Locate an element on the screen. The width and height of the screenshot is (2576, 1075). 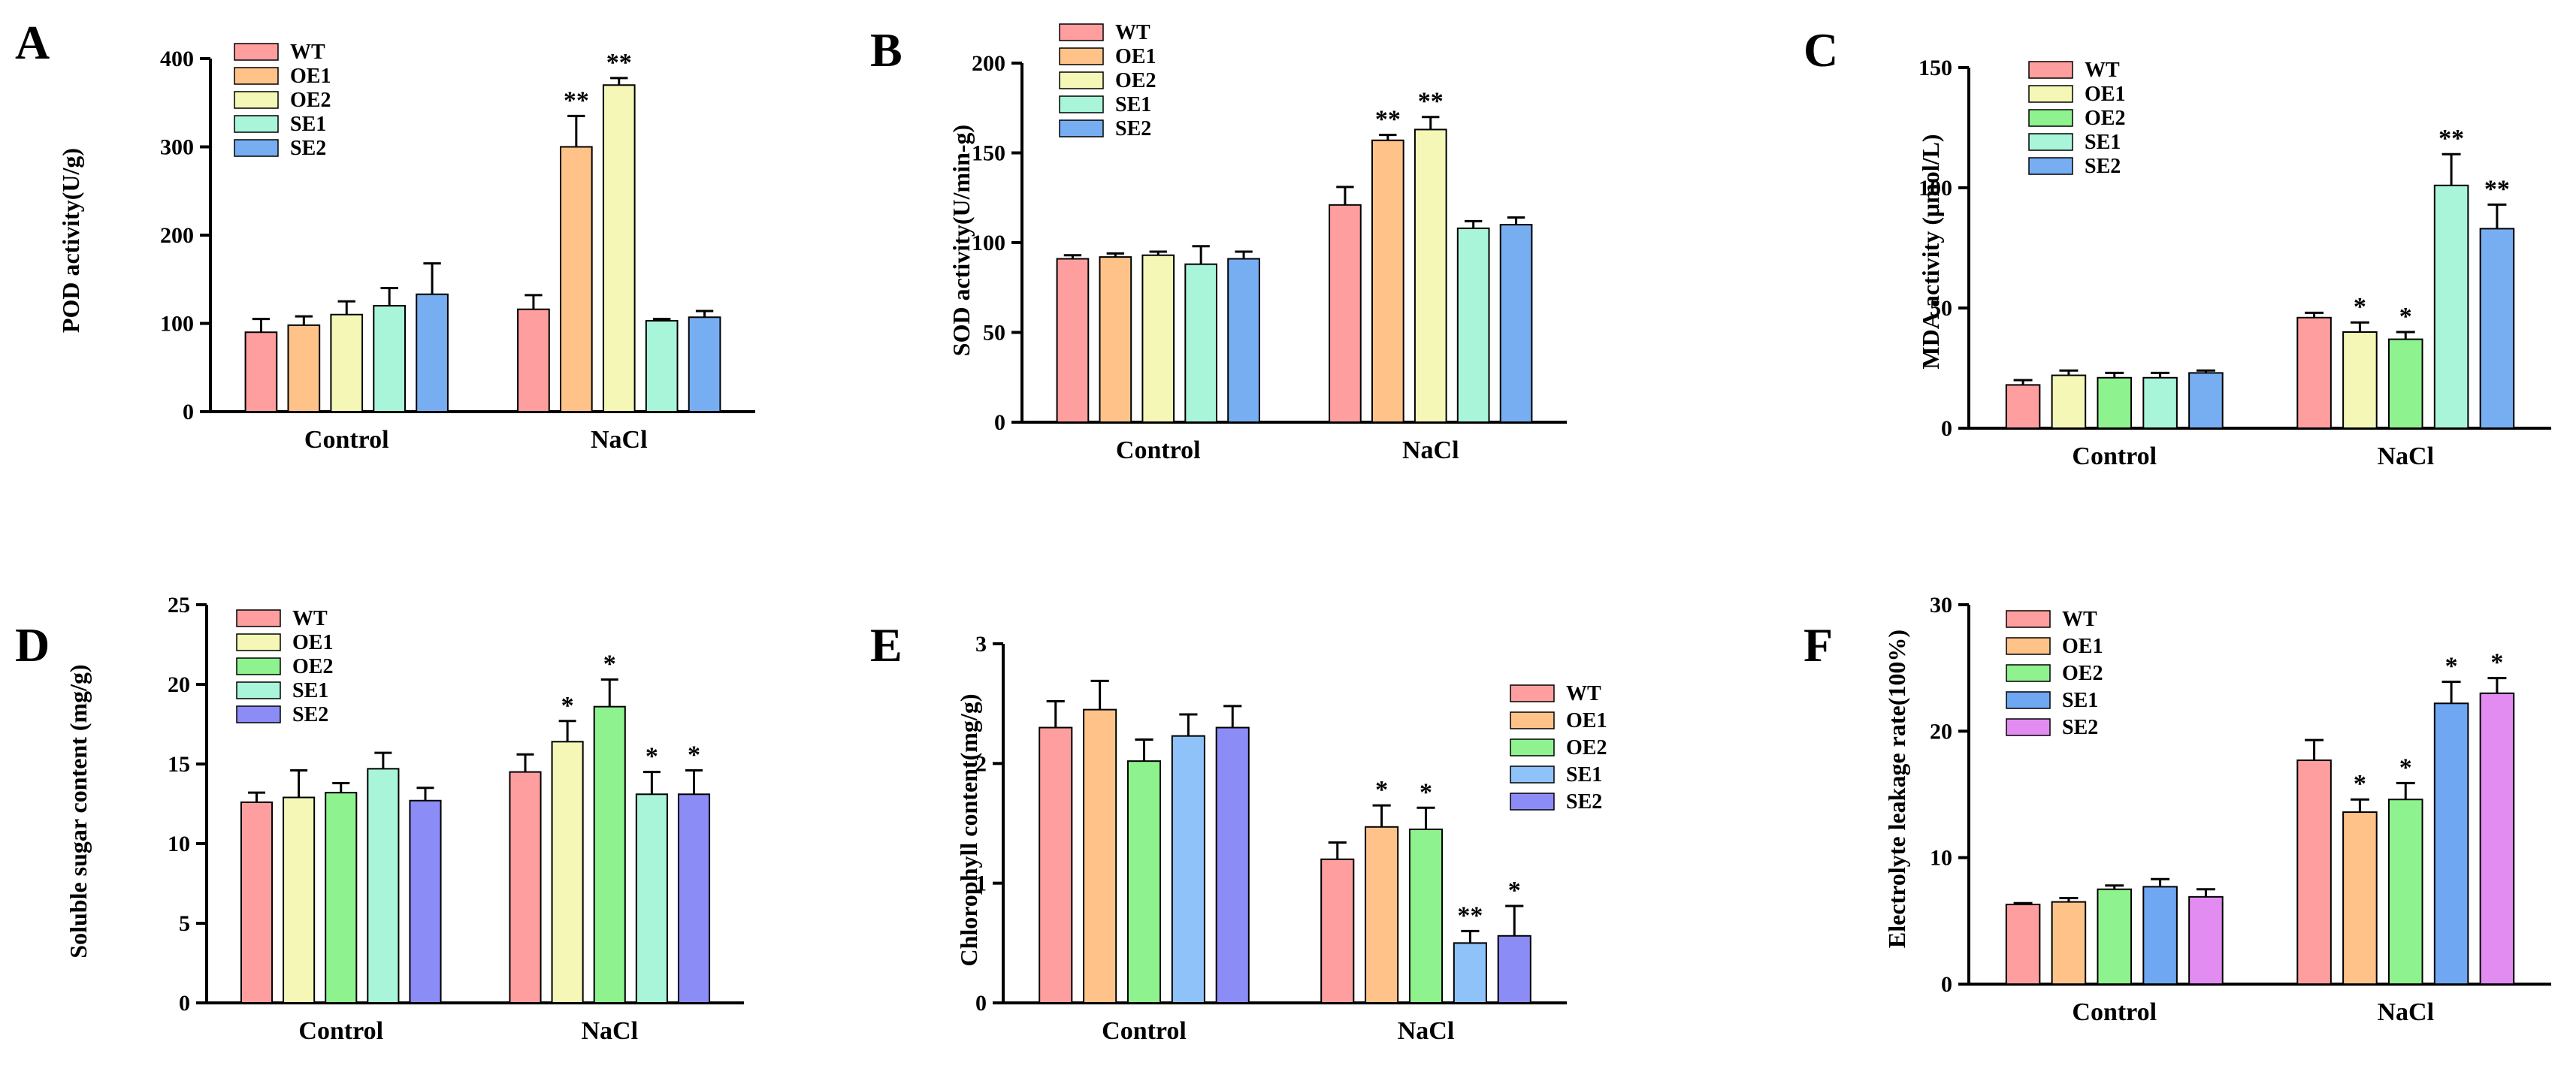
y-tick-label: 5 is located at coordinates (184, 923).